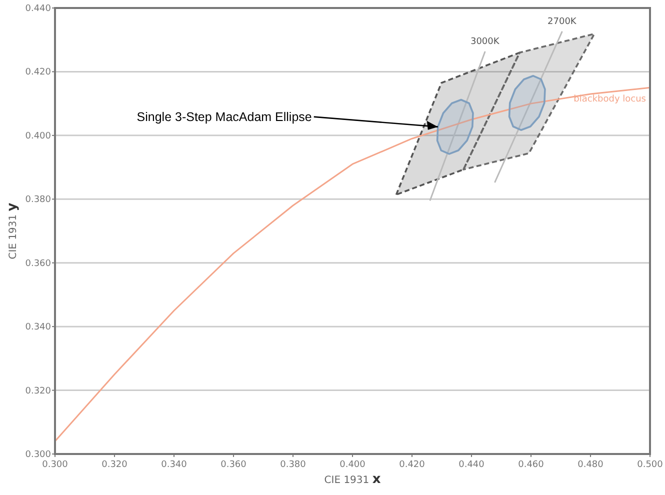 The image size is (665, 495). I want to click on series-label: 2700K, so click(563, 21).